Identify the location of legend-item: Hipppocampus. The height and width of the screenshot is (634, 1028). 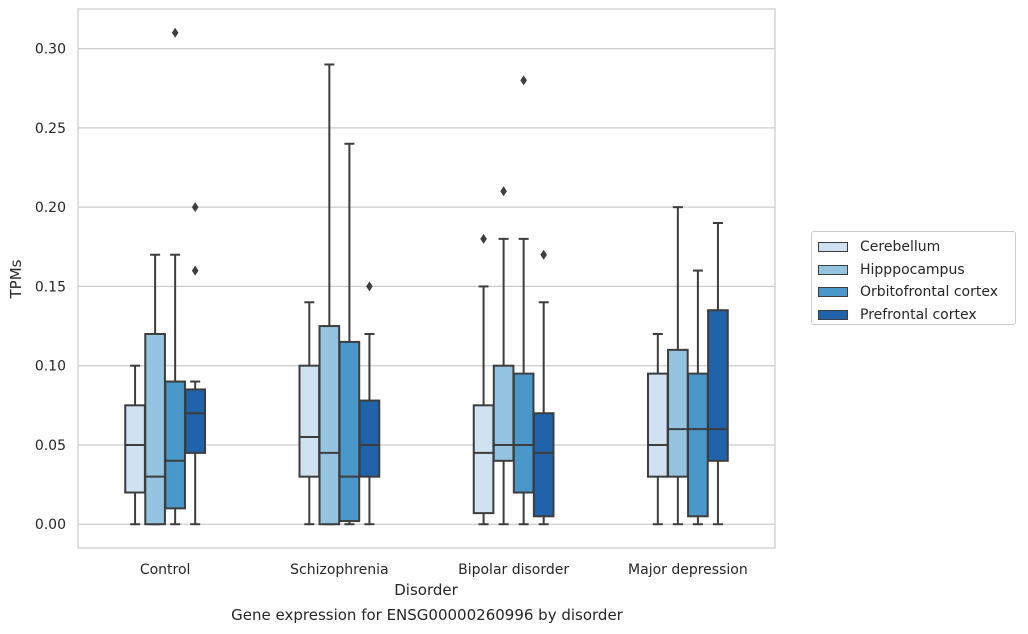
(916, 270).